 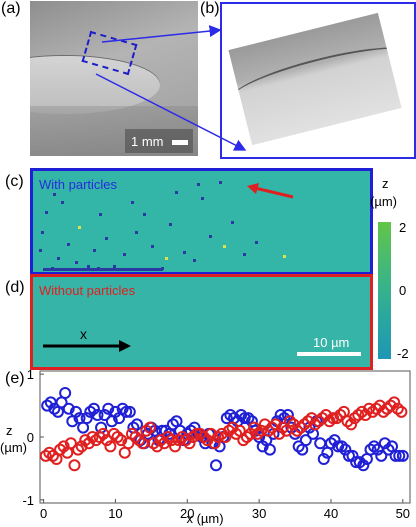 What do you see at coordinates (78, 184) in the screenshot?
I see `map-title: With particles` at bounding box center [78, 184].